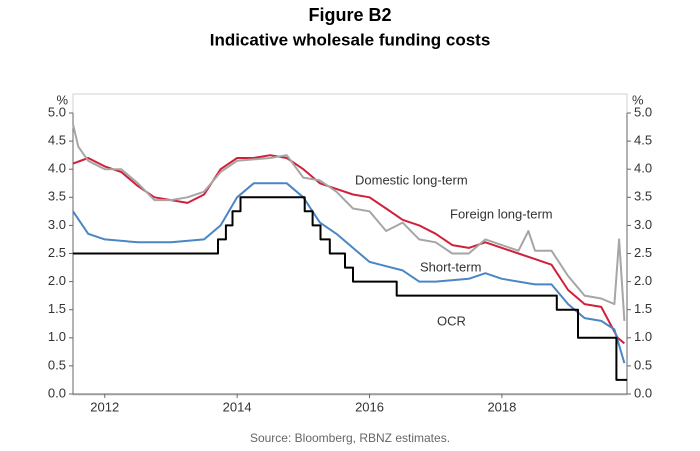  Describe the element at coordinates (450, 266) in the screenshot. I see `series-label: Short-term` at that location.